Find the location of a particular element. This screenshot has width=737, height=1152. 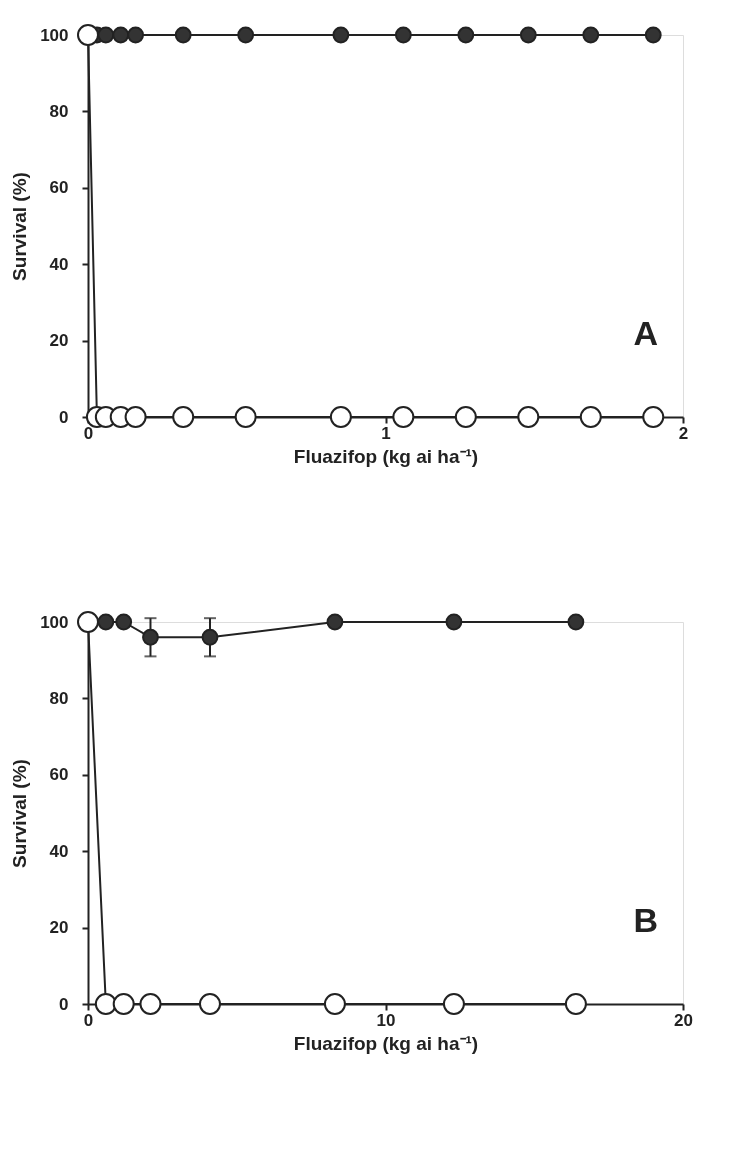

x-tick-label: 1 is located at coordinates (386, 433).